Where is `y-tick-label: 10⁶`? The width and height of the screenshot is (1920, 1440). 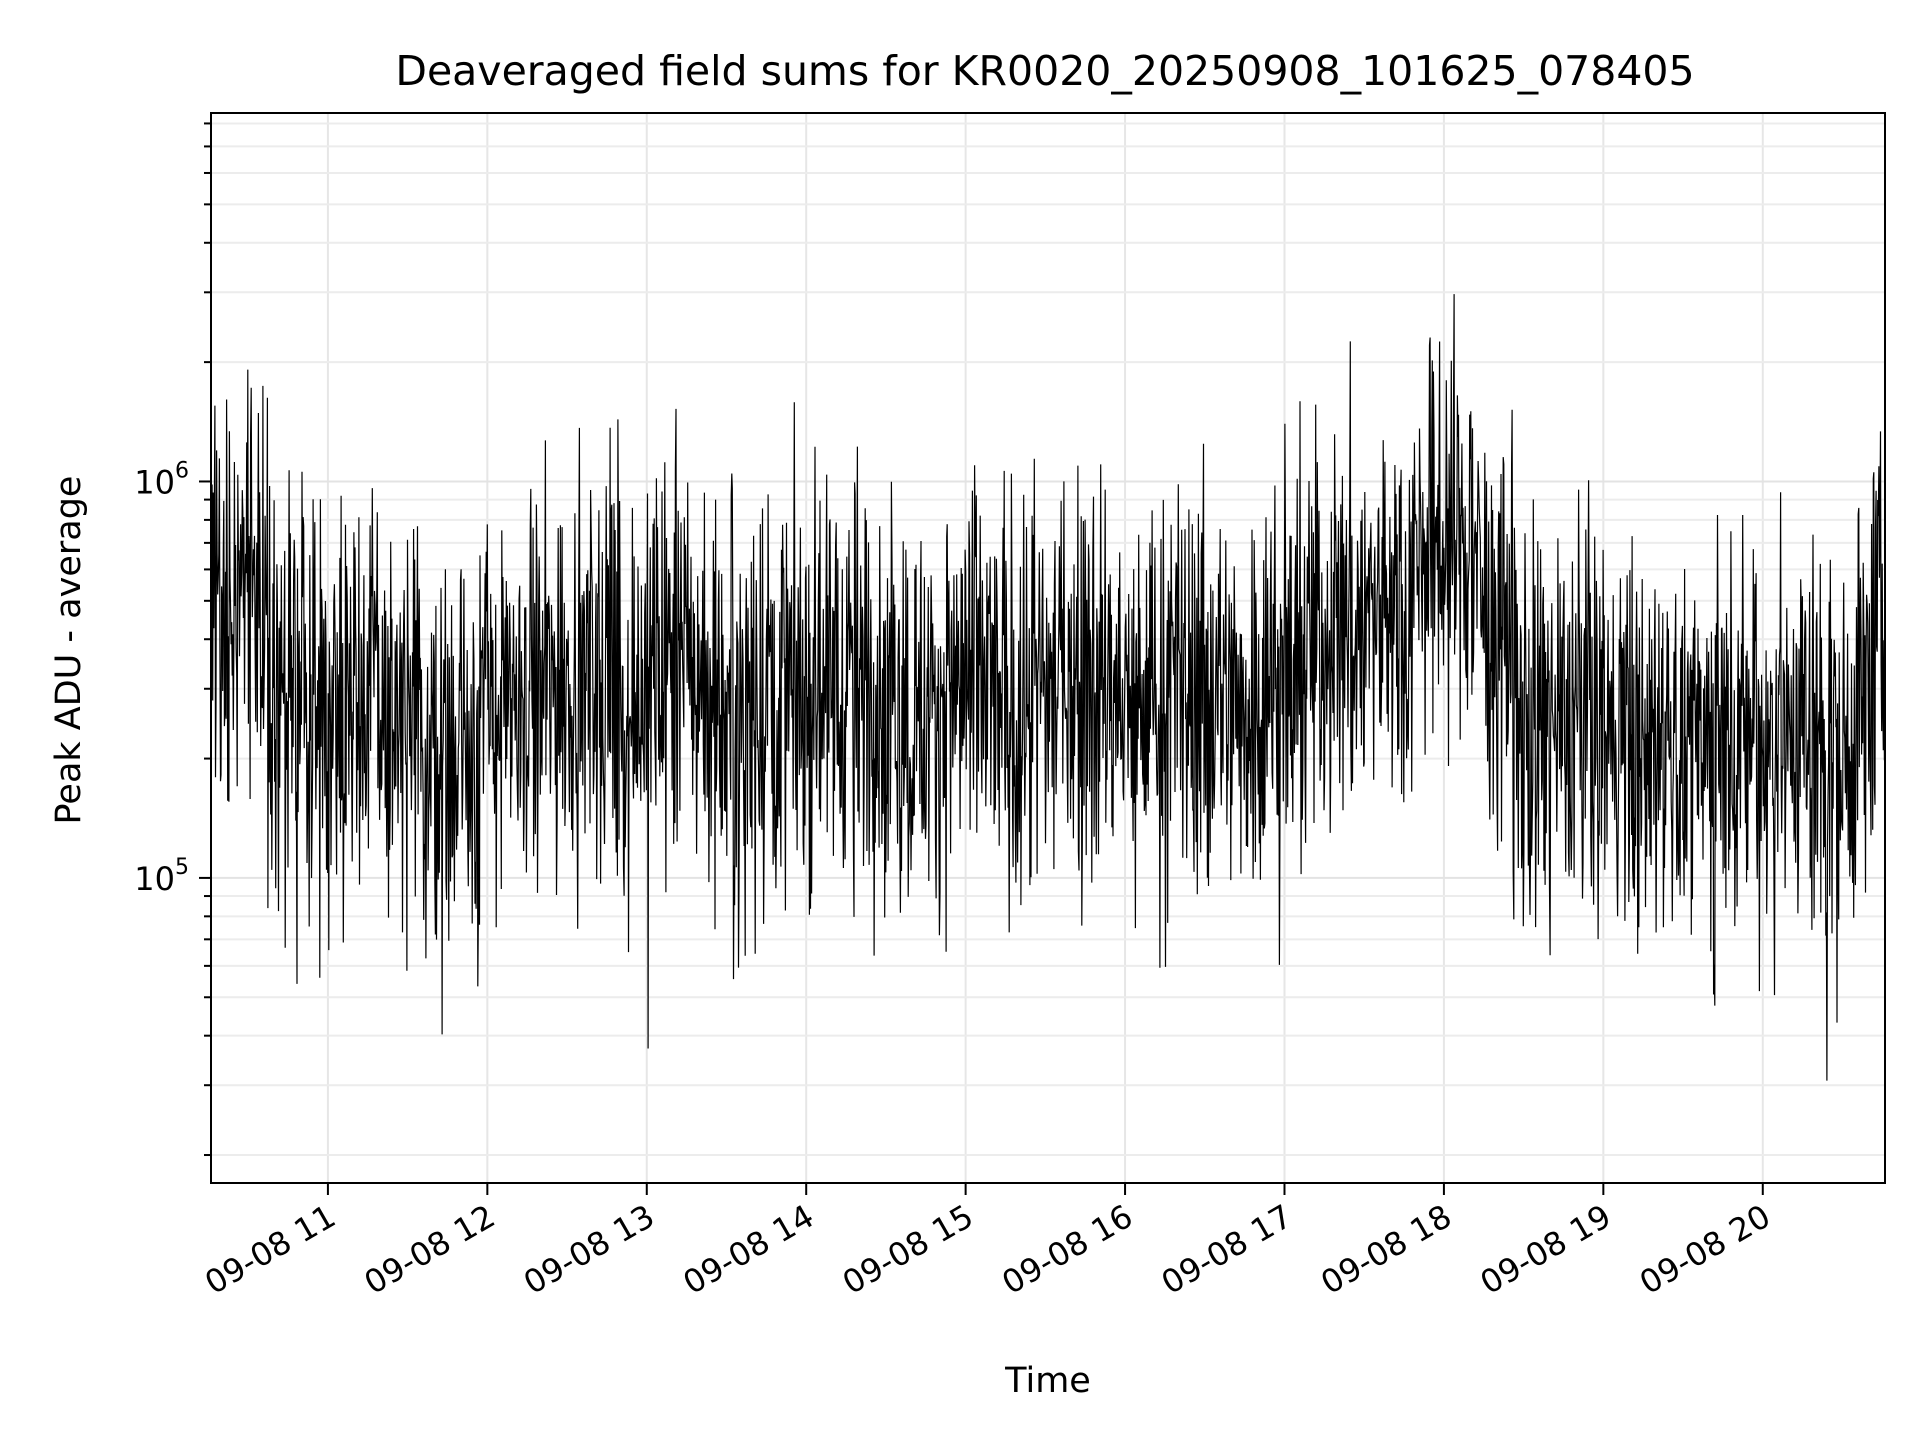 y-tick-label: 10⁶ is located at coordinates (161, 479).